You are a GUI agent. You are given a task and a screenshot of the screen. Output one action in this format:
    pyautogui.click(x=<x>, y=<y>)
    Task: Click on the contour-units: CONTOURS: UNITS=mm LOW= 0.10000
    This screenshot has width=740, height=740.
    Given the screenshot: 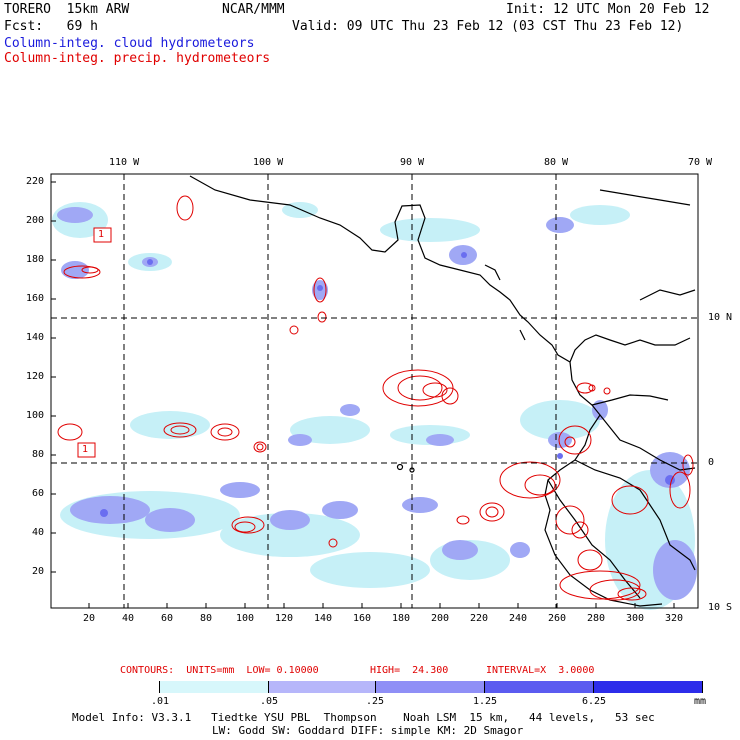 What is the action you would take?
    pyautogui.click(x=219, y=670)
    